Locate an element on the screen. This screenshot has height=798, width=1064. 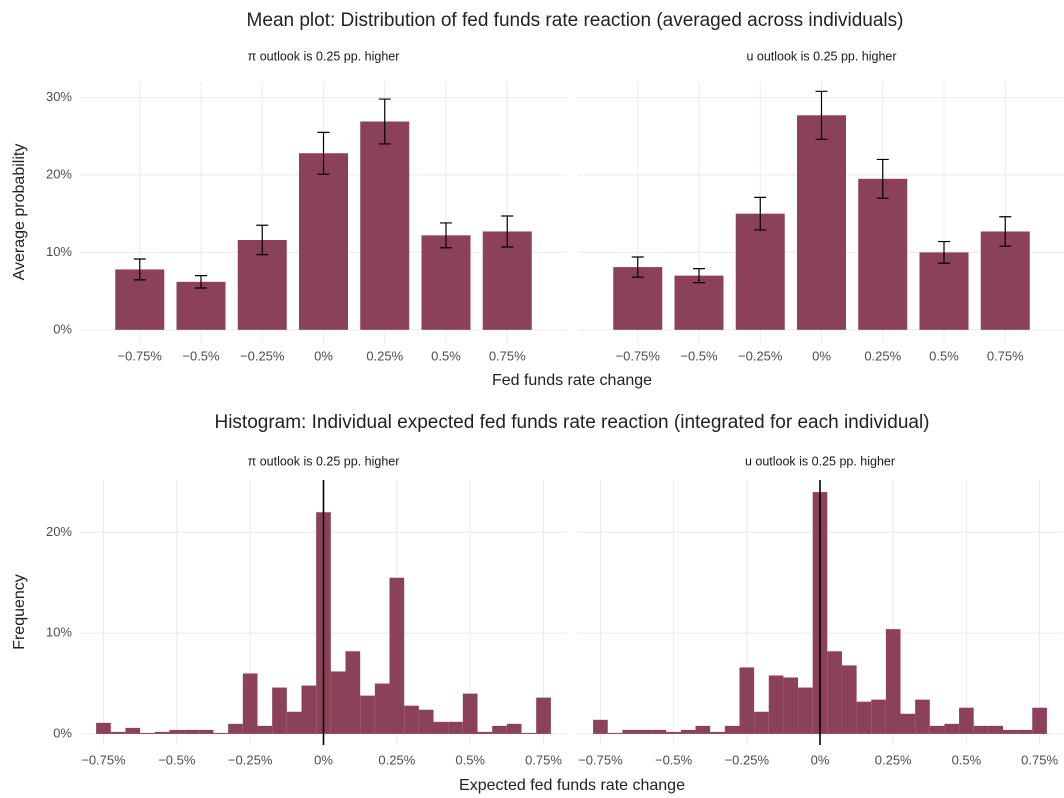
facet-title: u outlook is 0.25 pp. higher is located at coordinates (820, 461).